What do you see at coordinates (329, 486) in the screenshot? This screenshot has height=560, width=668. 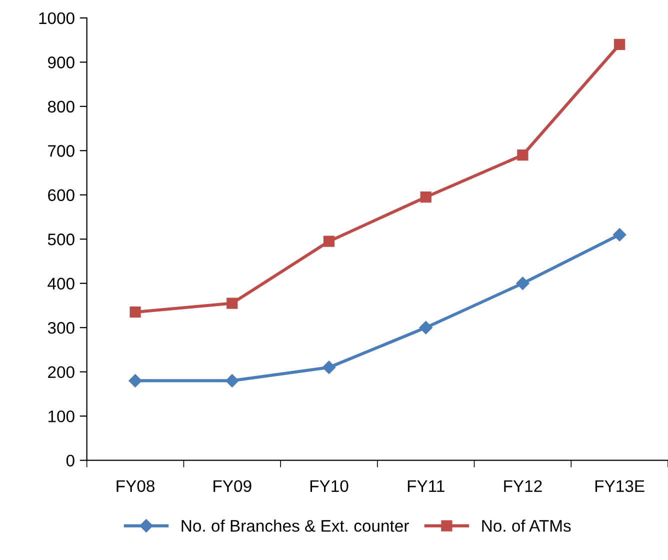 I see `x-tick-label: FY10` at bounding box center [329, 486].